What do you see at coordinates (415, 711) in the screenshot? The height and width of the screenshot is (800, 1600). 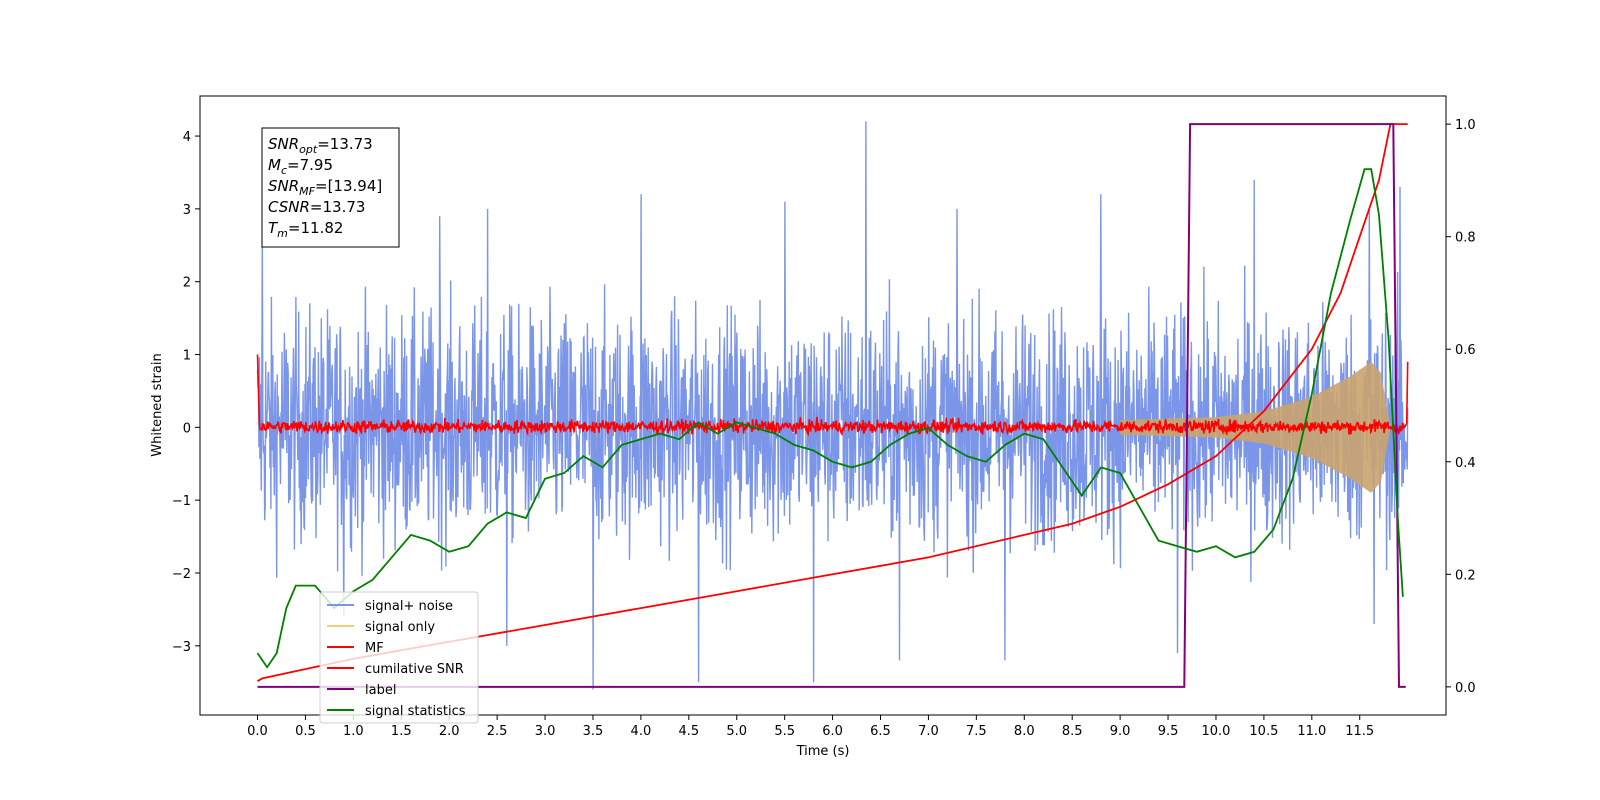 I see `legend-label: signal statistics` at bounding box center [415, 711].